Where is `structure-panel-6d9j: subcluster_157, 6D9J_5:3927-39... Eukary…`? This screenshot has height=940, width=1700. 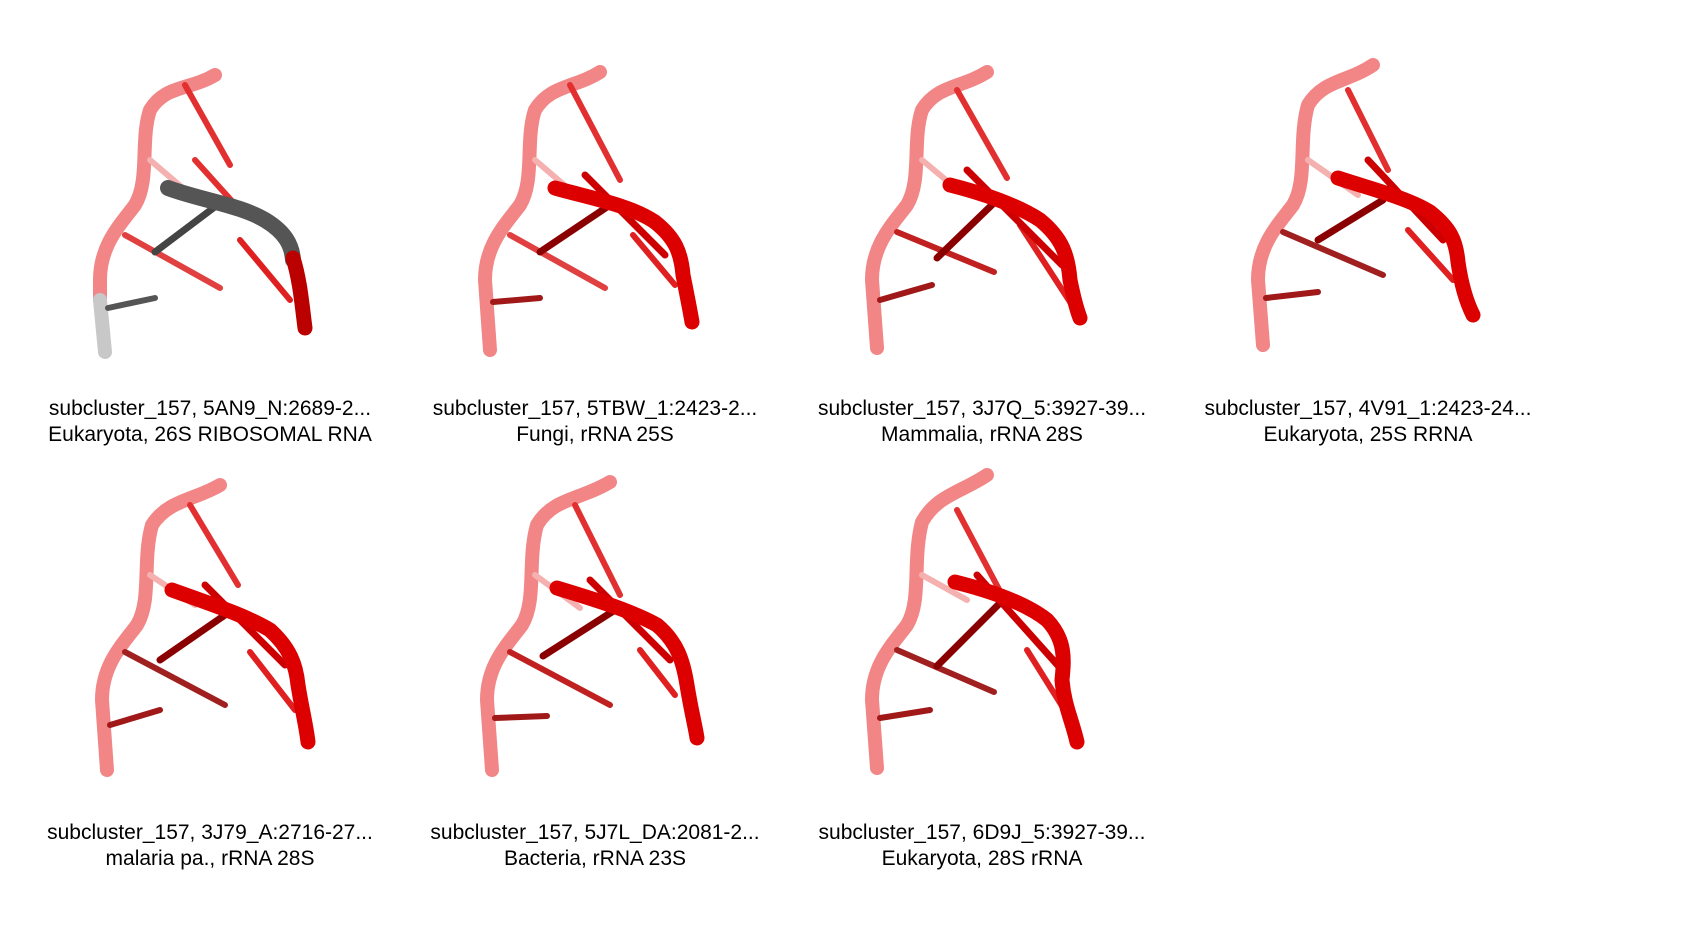 structure-panel-6d9j: subcluster_157, 6D9J_5:3927-39... Eukary… is located at coordinates (982, 655).